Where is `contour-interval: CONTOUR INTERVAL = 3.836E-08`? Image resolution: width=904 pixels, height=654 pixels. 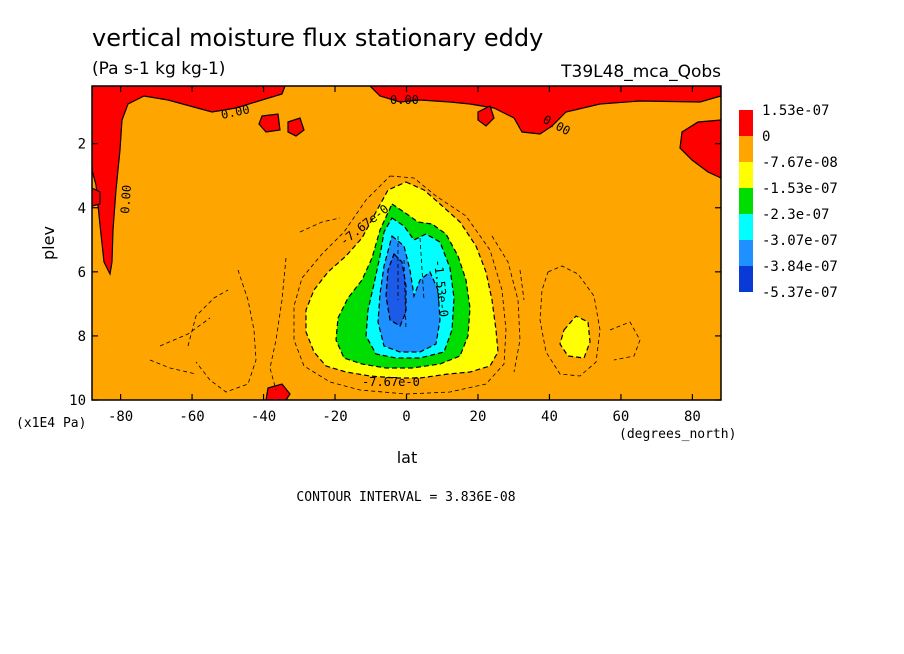
contour-interval: CONTOUR INTERVAL = 3.836E-08 is located at coordinates (405, 497).